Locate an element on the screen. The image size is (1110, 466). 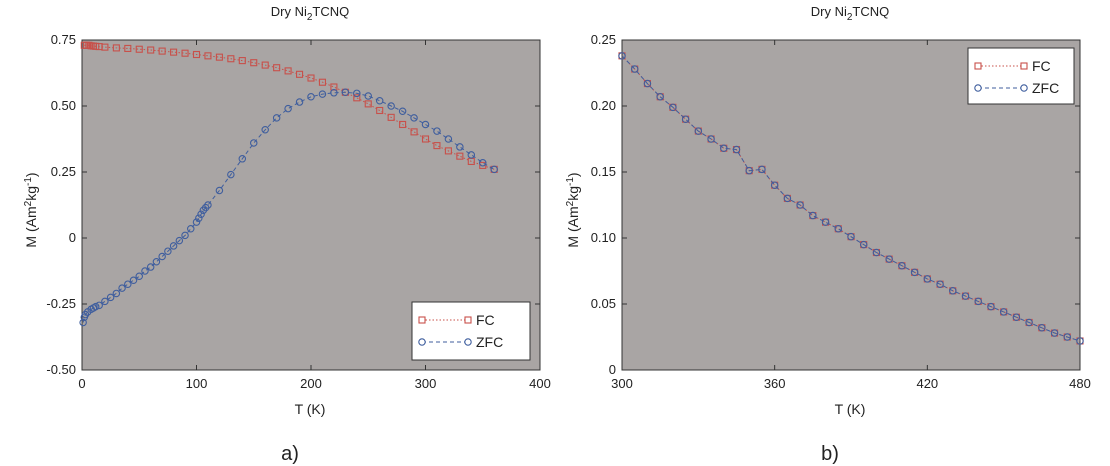
panel-label-a: a) is located at coordinates (290, 454).